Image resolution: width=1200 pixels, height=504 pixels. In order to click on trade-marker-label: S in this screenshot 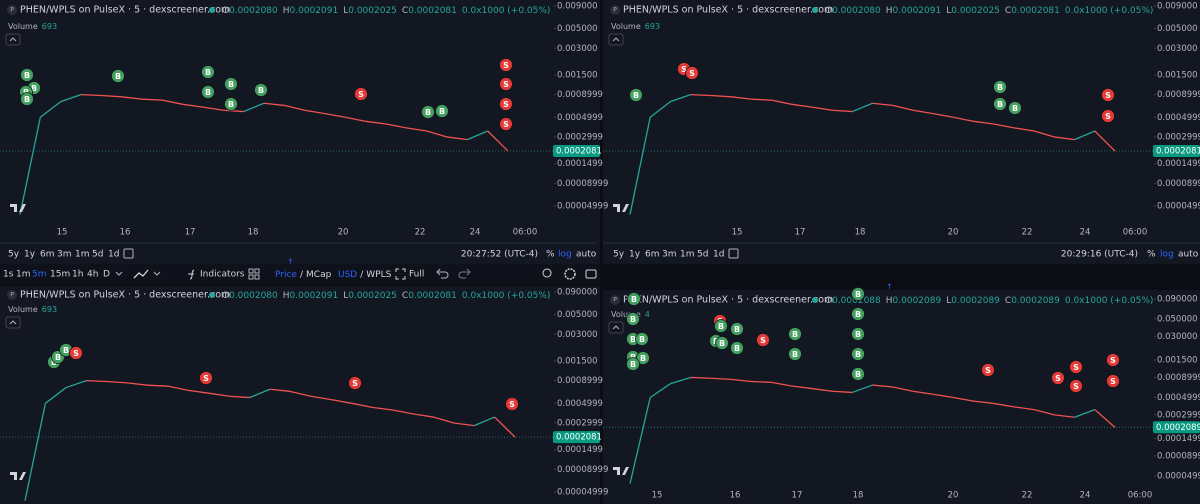, I will do `click(1113, 360)`.